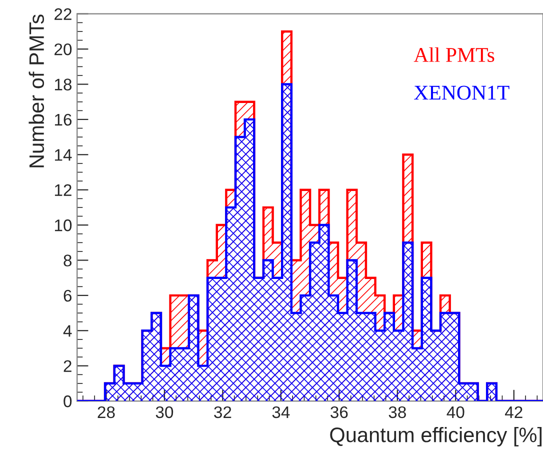  What do you see at coordinates (513, 412) in the screenshot?
I see `x-tick-label: 42` at bounding box center [513, 412].